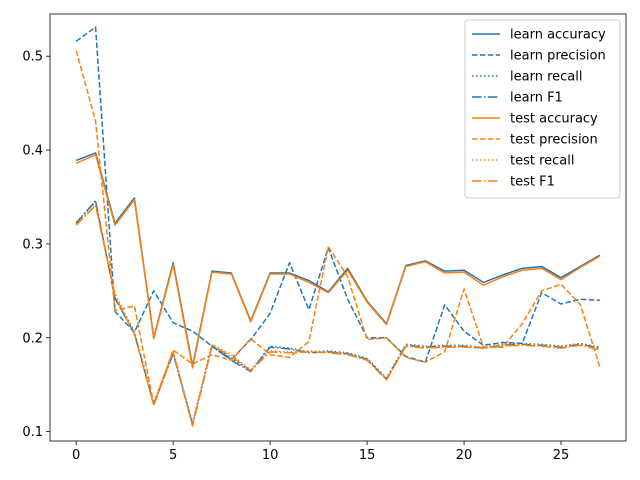  I want to click on legend-label-learn-recall: learn recall, so click(546, 77).